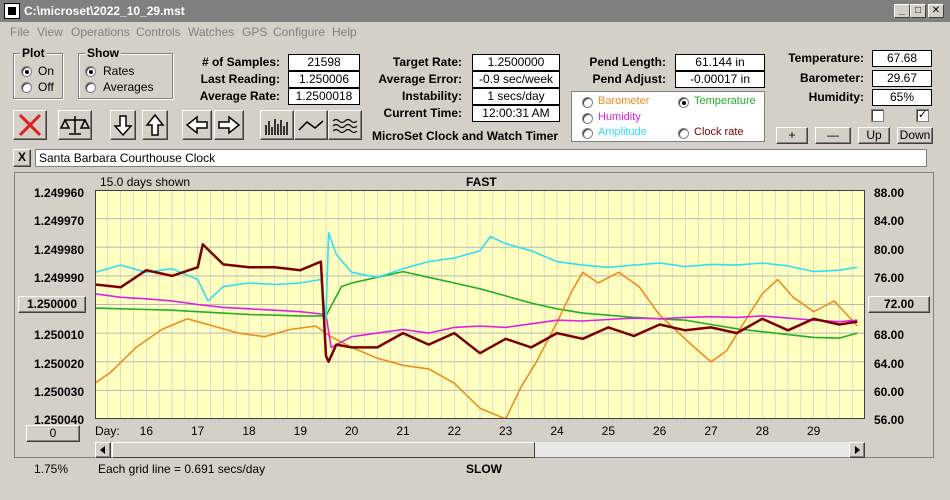 Image resolution: width=950 pixels, height=500 pixels. What do you see at coordinates (128, 87) in the screenshot?
I see `show-averages-label: Averages` at bounding box center [128, 87].